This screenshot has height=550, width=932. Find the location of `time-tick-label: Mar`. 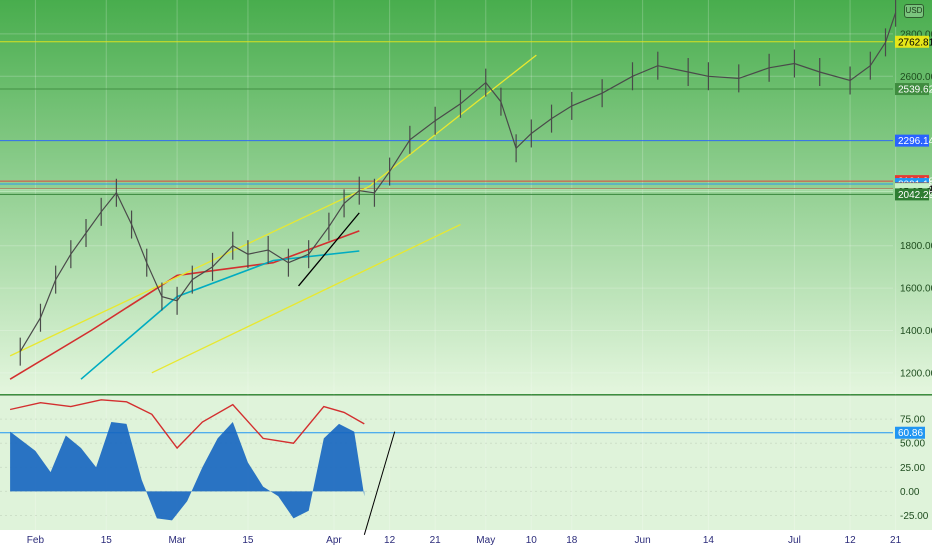

time-tick-label: Mar is located at coordinates (177, 540).